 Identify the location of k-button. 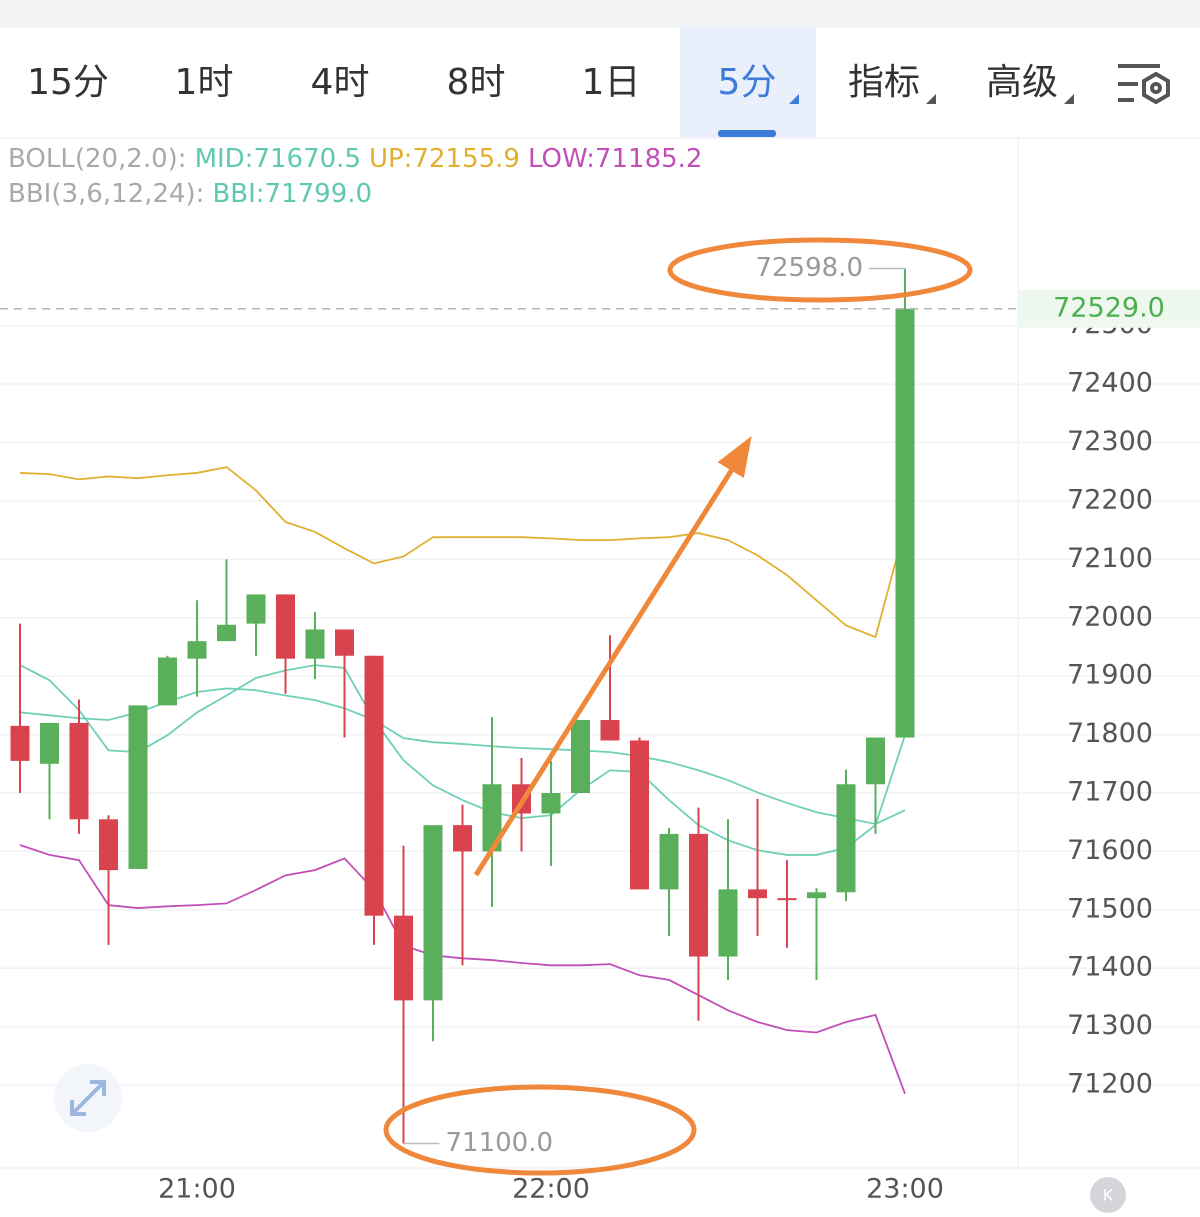
(1108, 1195).